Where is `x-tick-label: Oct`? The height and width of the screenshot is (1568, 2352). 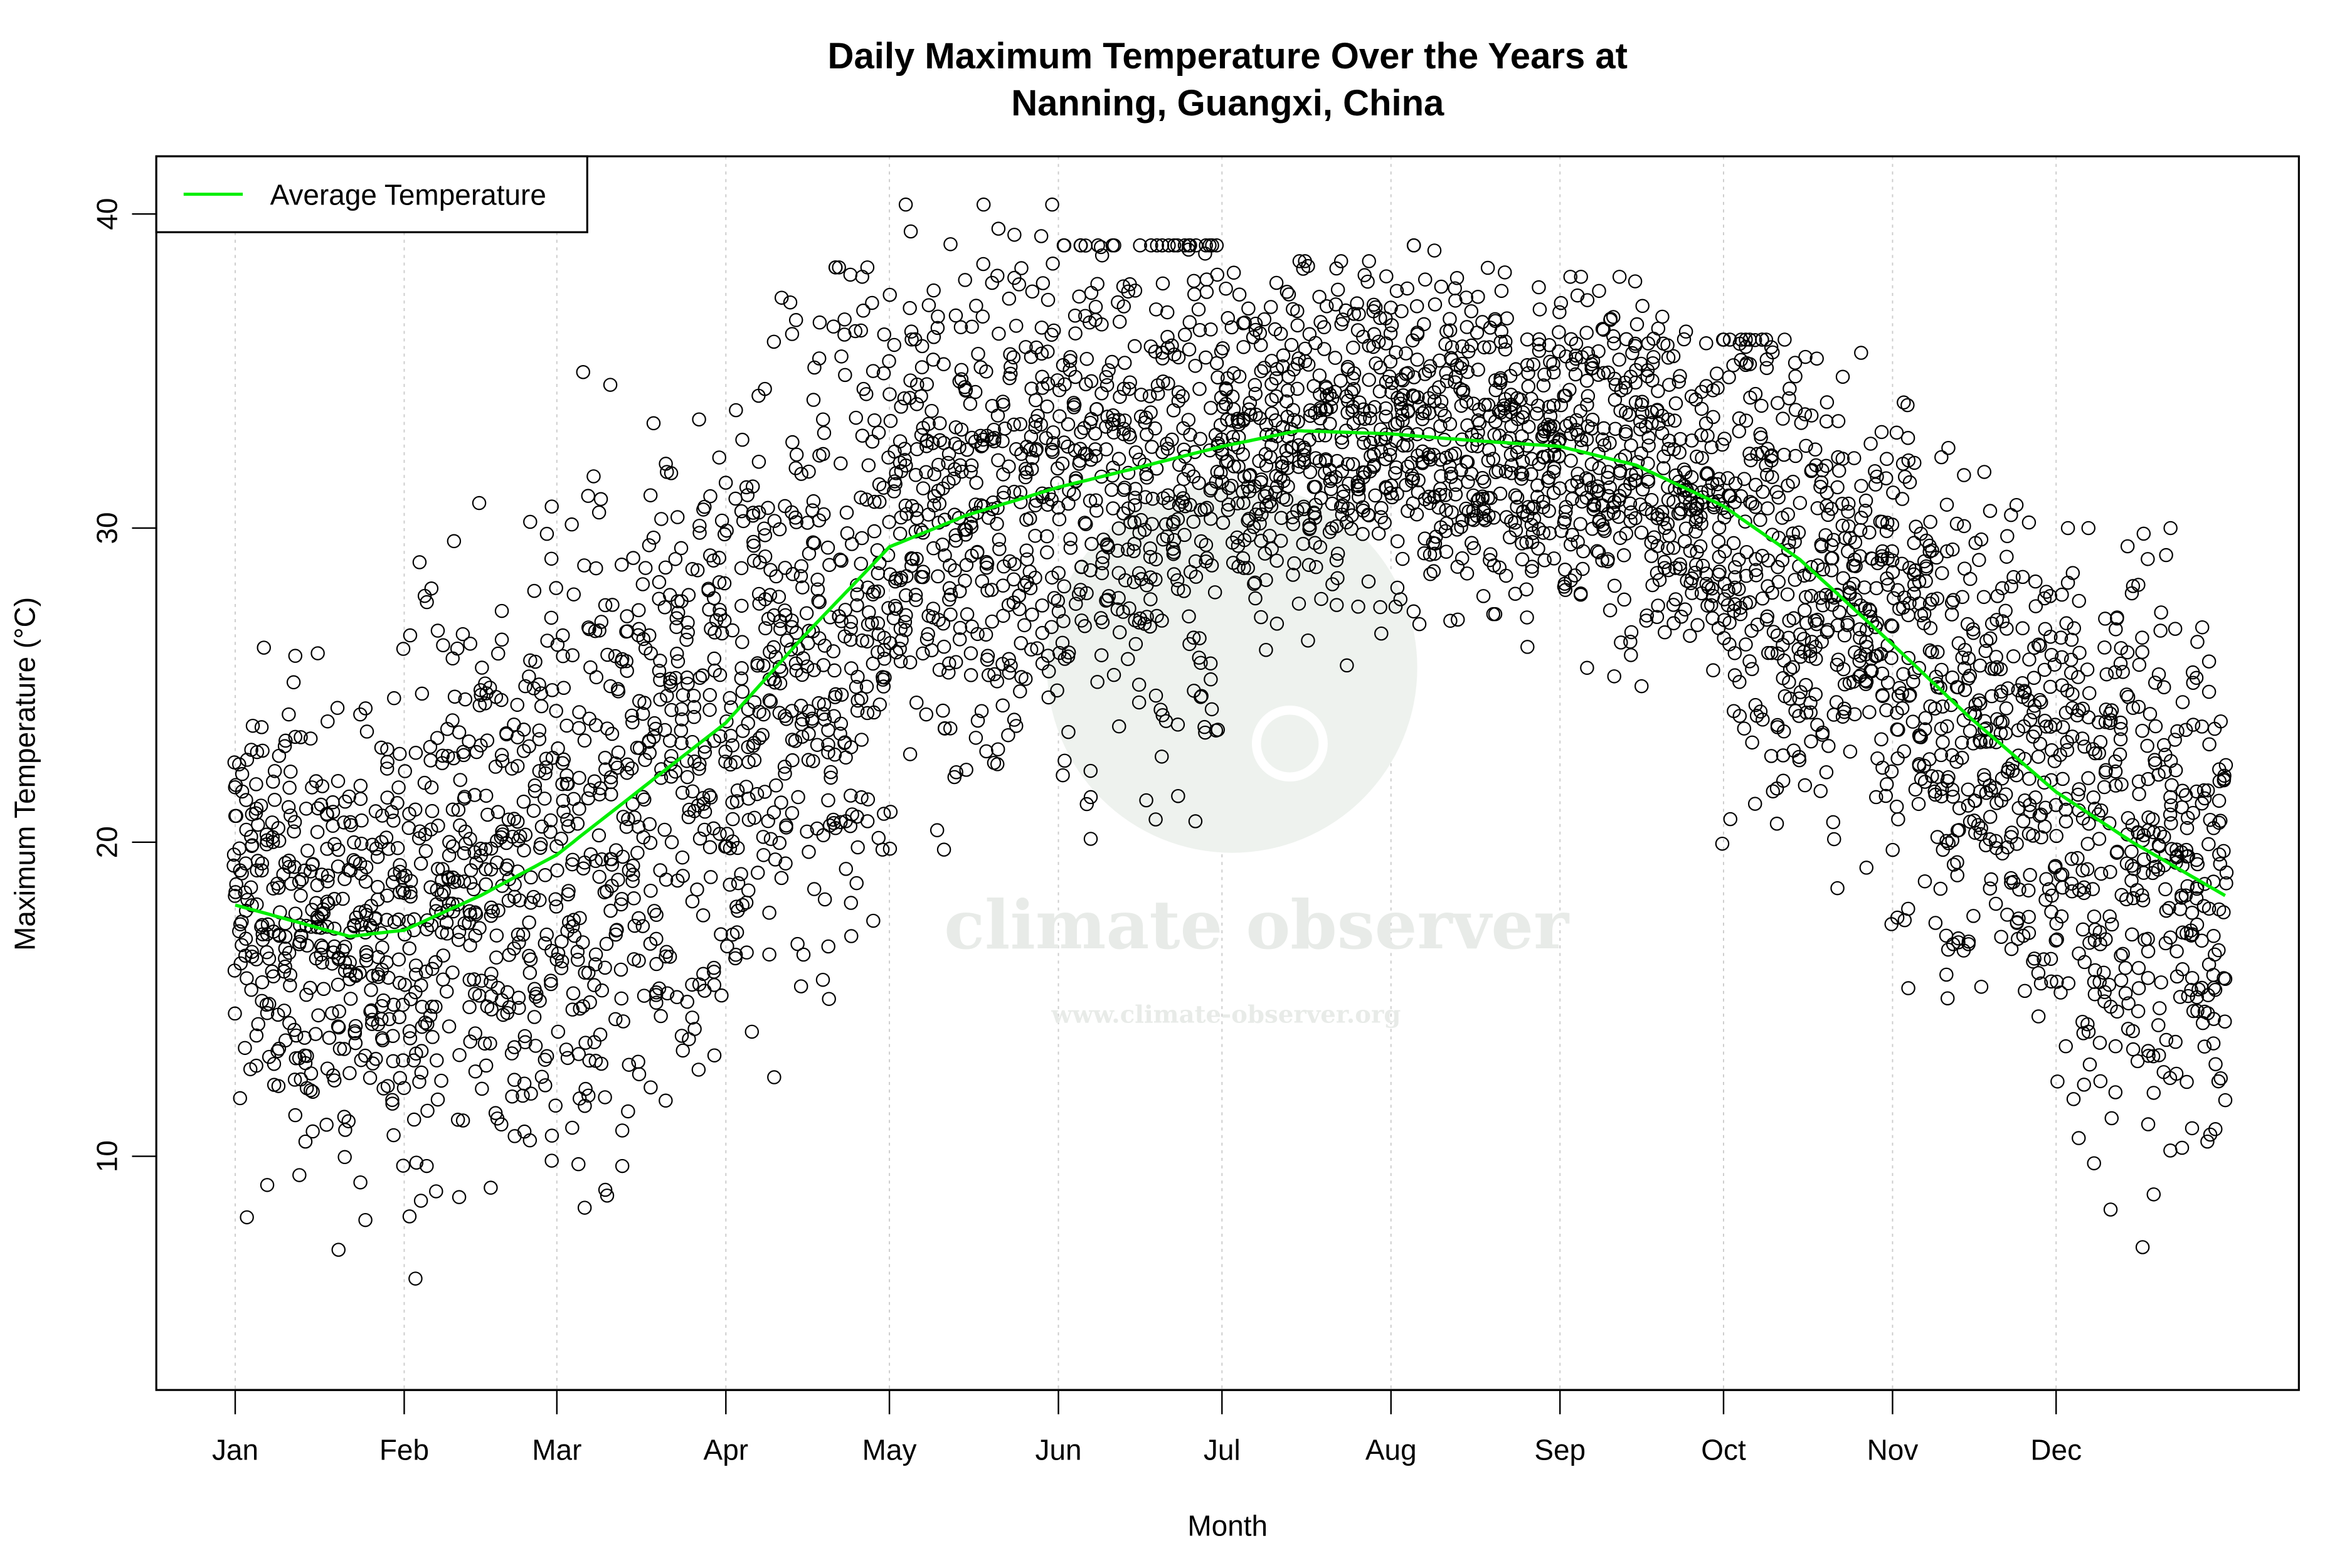
x-tick-label: Oct is located at coordinates (1724, 1449).